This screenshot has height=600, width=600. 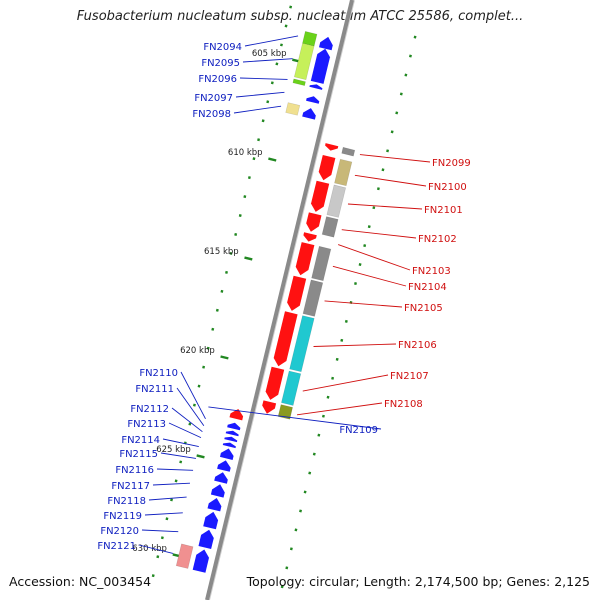 What do you see at coordinates (417, 345) in the screenshot?
I see `gene-label: FN2106` at bounding box center [417, 345].